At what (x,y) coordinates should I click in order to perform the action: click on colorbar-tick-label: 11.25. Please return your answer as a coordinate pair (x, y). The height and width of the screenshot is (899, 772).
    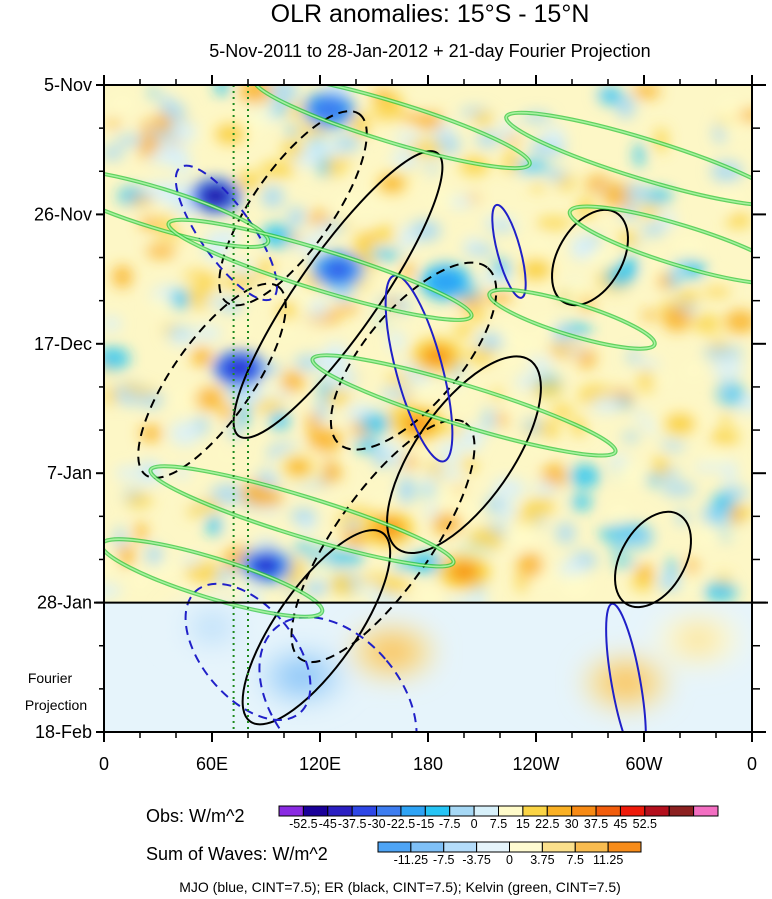
    Looking at the image, I should click on (608, 860).